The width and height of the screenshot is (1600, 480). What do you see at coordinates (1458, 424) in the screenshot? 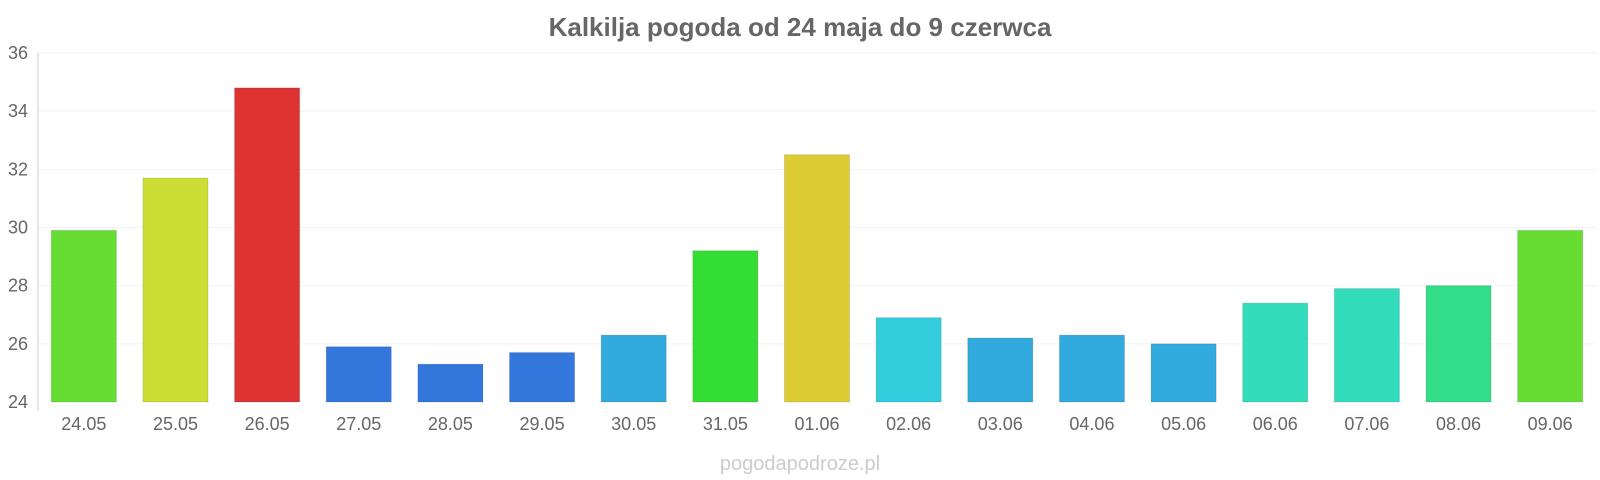
I see `x-tick-label: 08.06` at bounding box center [1458, 424].